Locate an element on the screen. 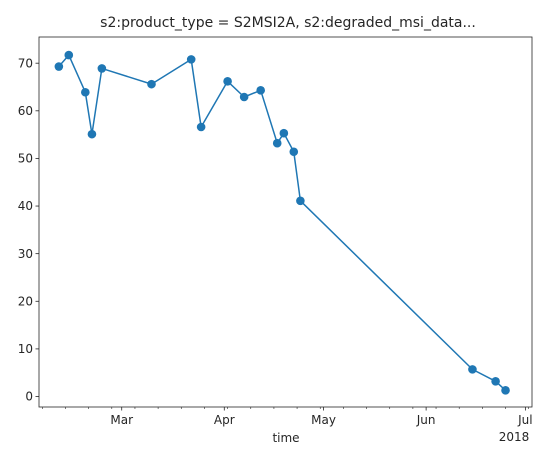  y-tick-label: 70 is located at coordinates (25, 63).